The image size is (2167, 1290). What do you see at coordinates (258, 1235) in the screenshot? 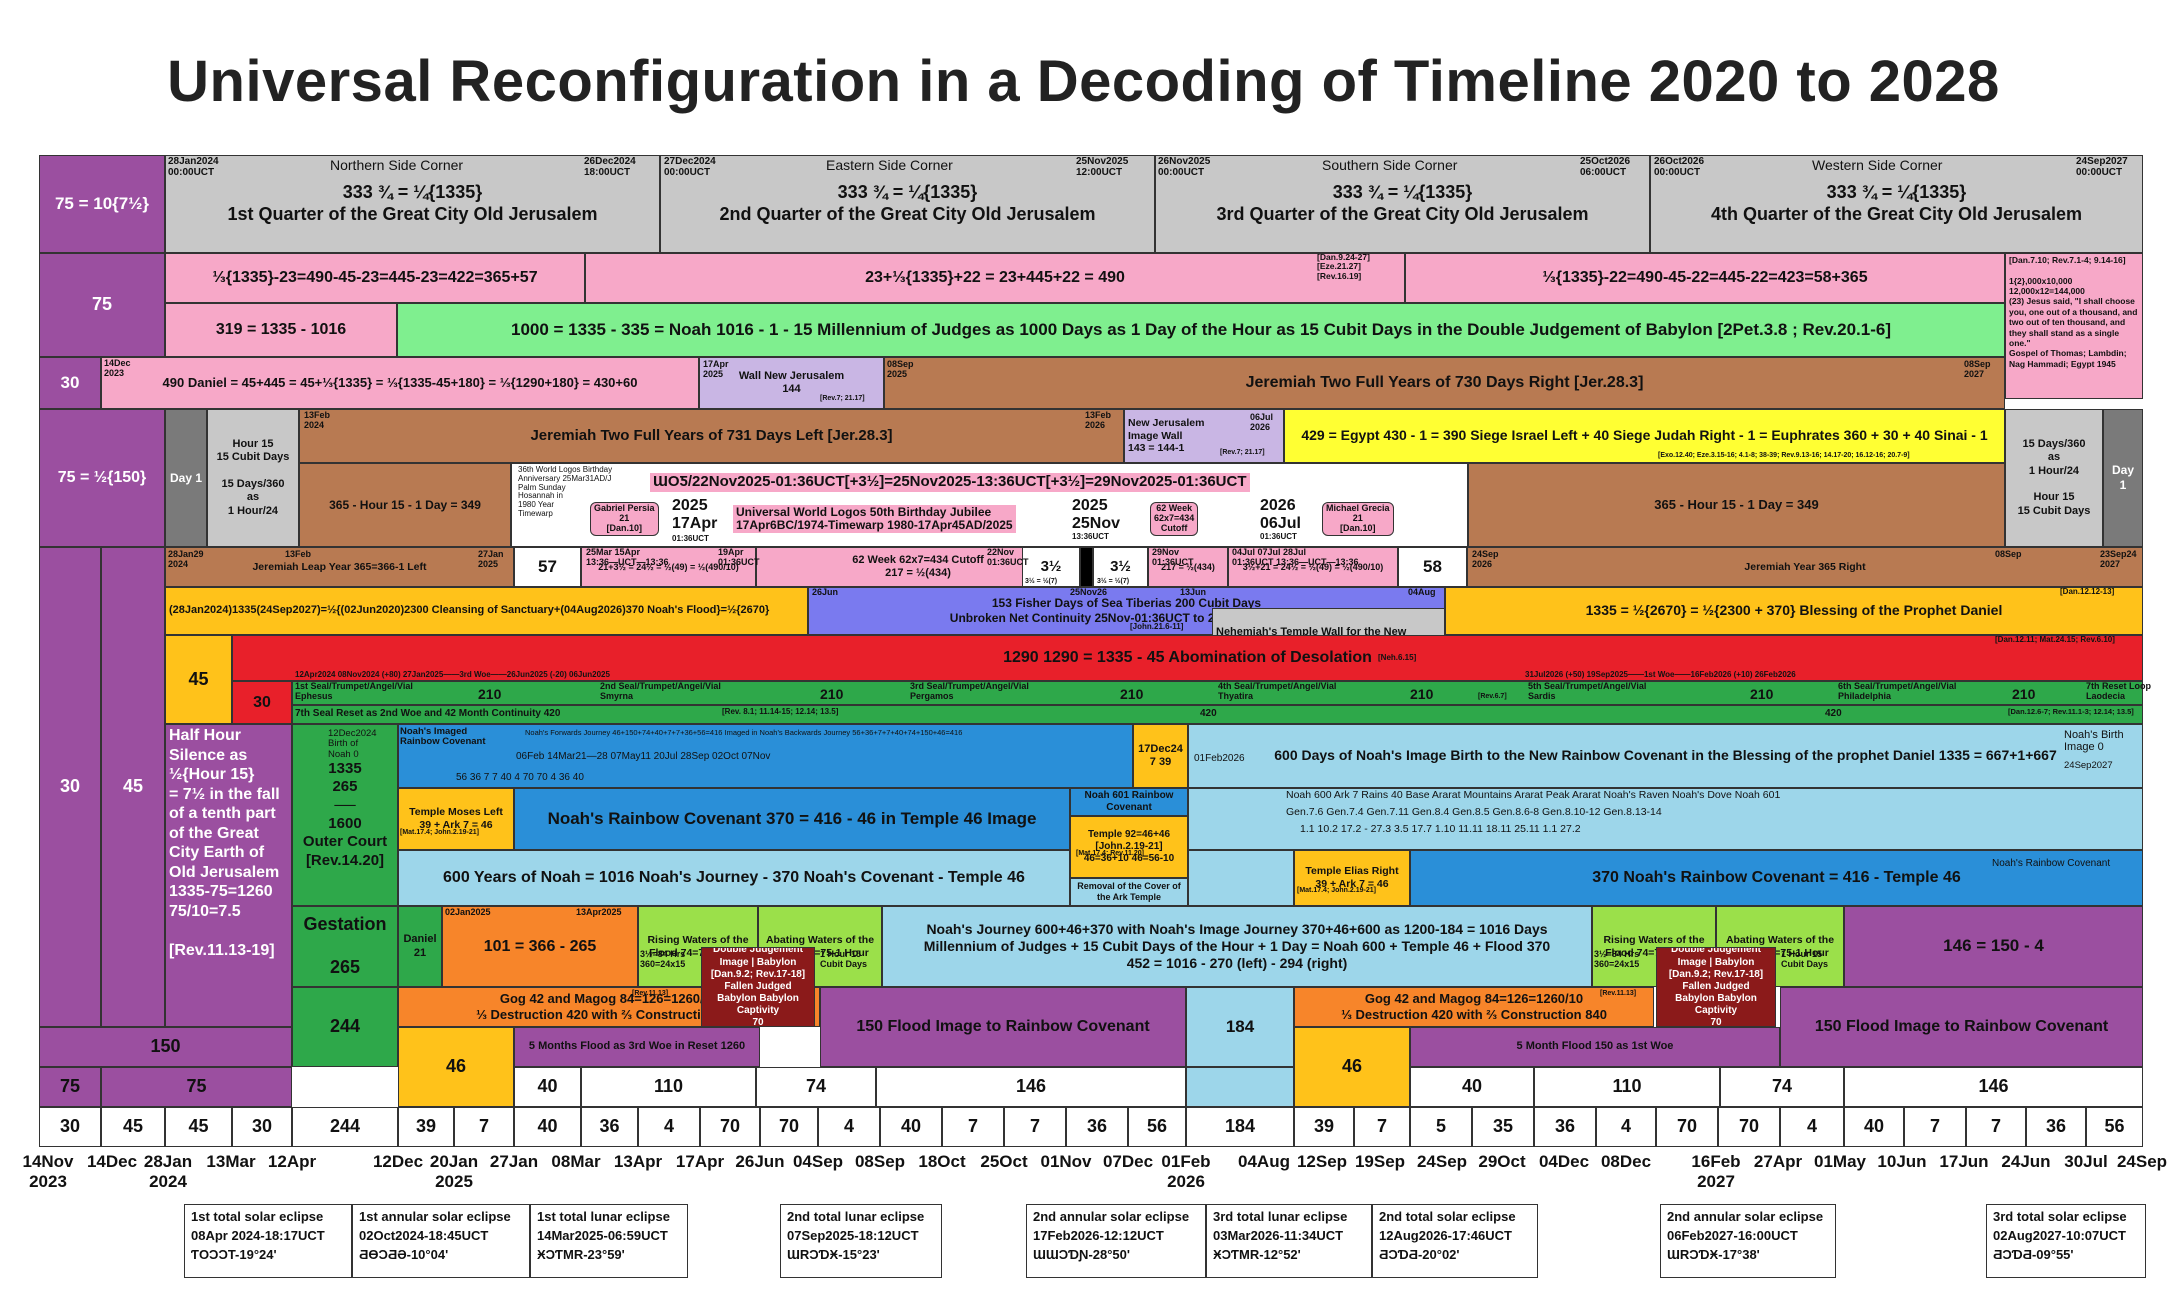
I see `eclipse-line: 08Apr 2024-18:17UCT` at bounding box center [258, 1235].